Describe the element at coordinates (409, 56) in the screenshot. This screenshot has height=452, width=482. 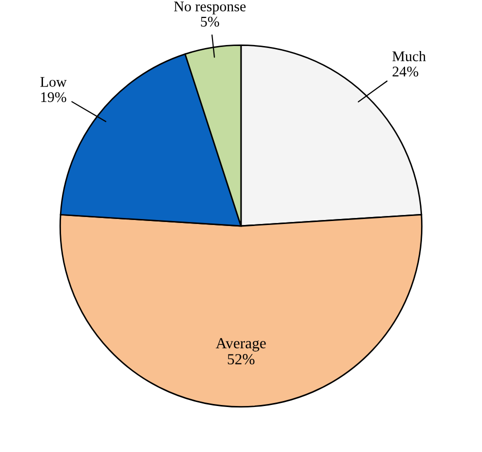
I see `slice-label: Much` at that location.